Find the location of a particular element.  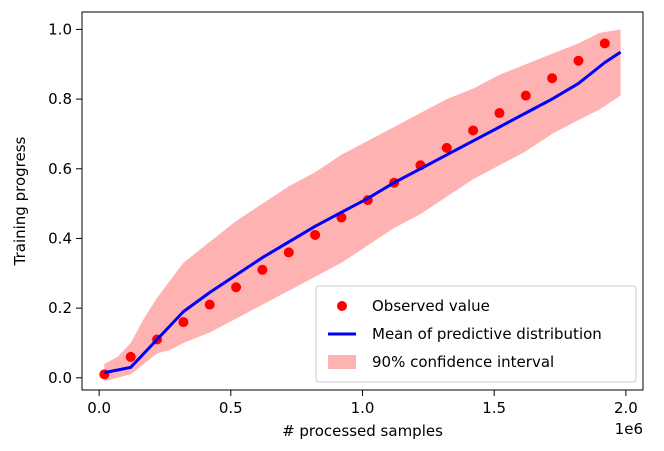

legend-marker-observed is located at coordinates (342, 306).